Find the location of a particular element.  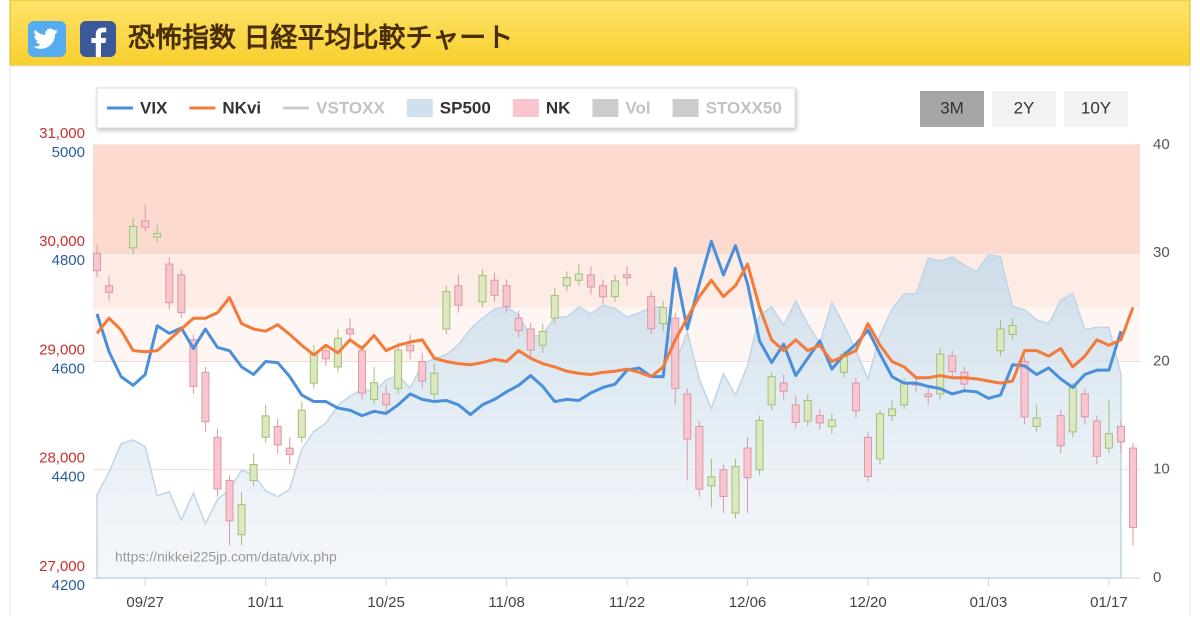

range-button-label: 3M is located at coordinates (952, 107).